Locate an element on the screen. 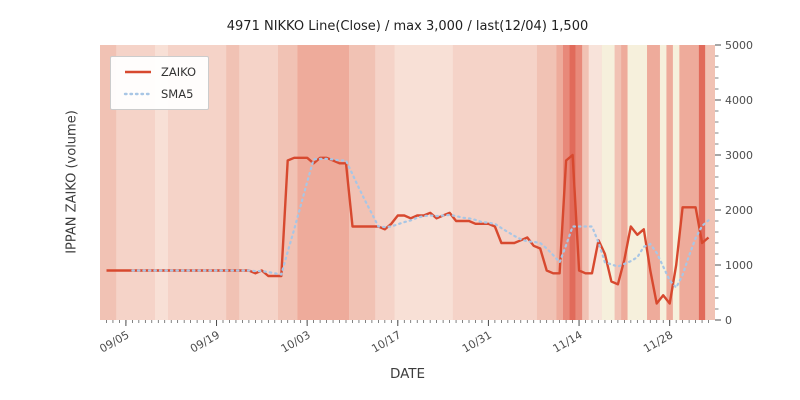 The width and height of the screenshot is (800, 400). x-tick-label: 11/14 is located at coordinates (568, 341).